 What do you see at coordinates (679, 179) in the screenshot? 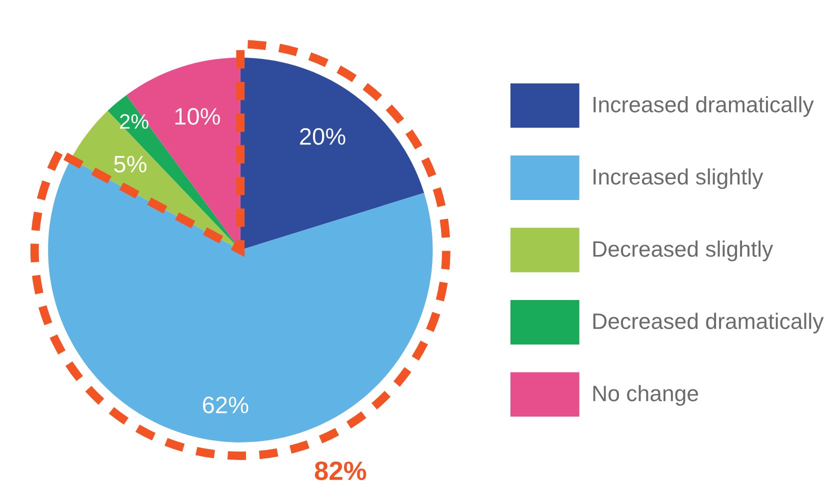
I see `legend-label: Increased slightly` at bounding box center [679, 179].